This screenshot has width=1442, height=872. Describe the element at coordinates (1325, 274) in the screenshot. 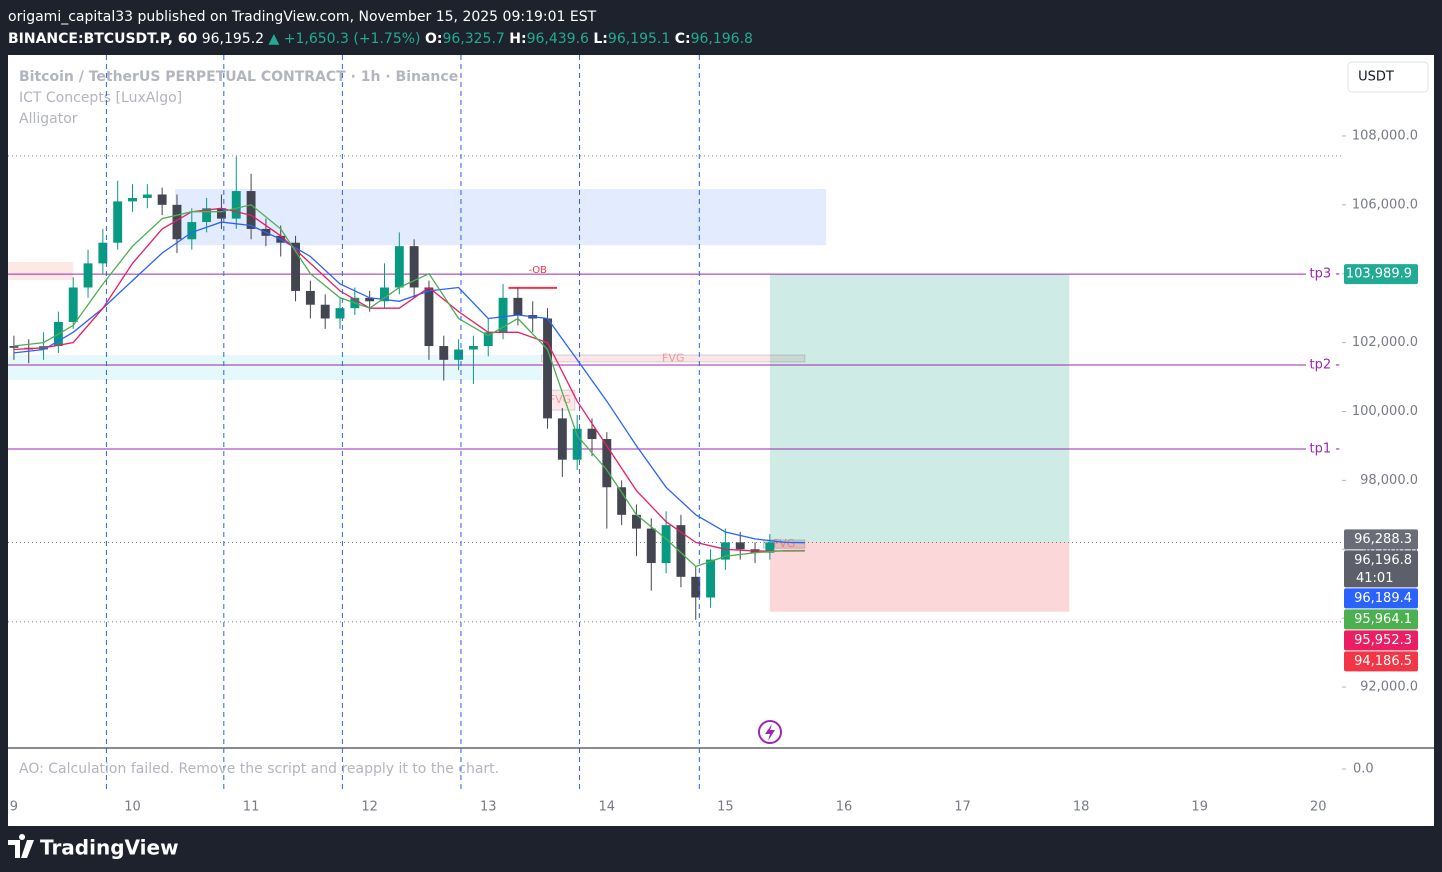

I see `tp-label: tp3 -` at that location.